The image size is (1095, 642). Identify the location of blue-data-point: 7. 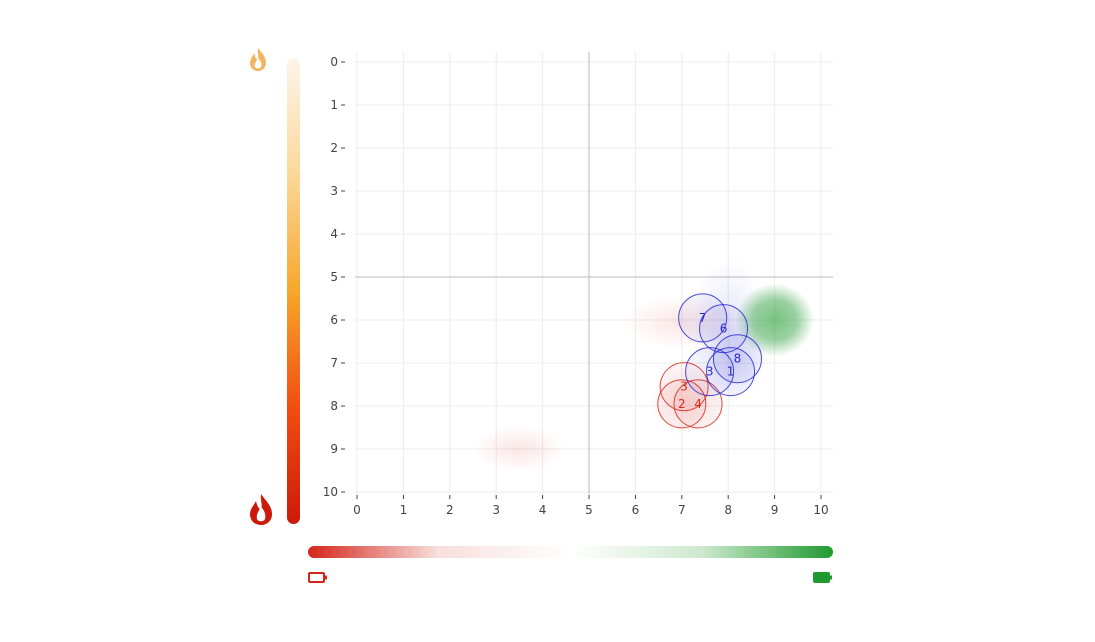
(703, 318).